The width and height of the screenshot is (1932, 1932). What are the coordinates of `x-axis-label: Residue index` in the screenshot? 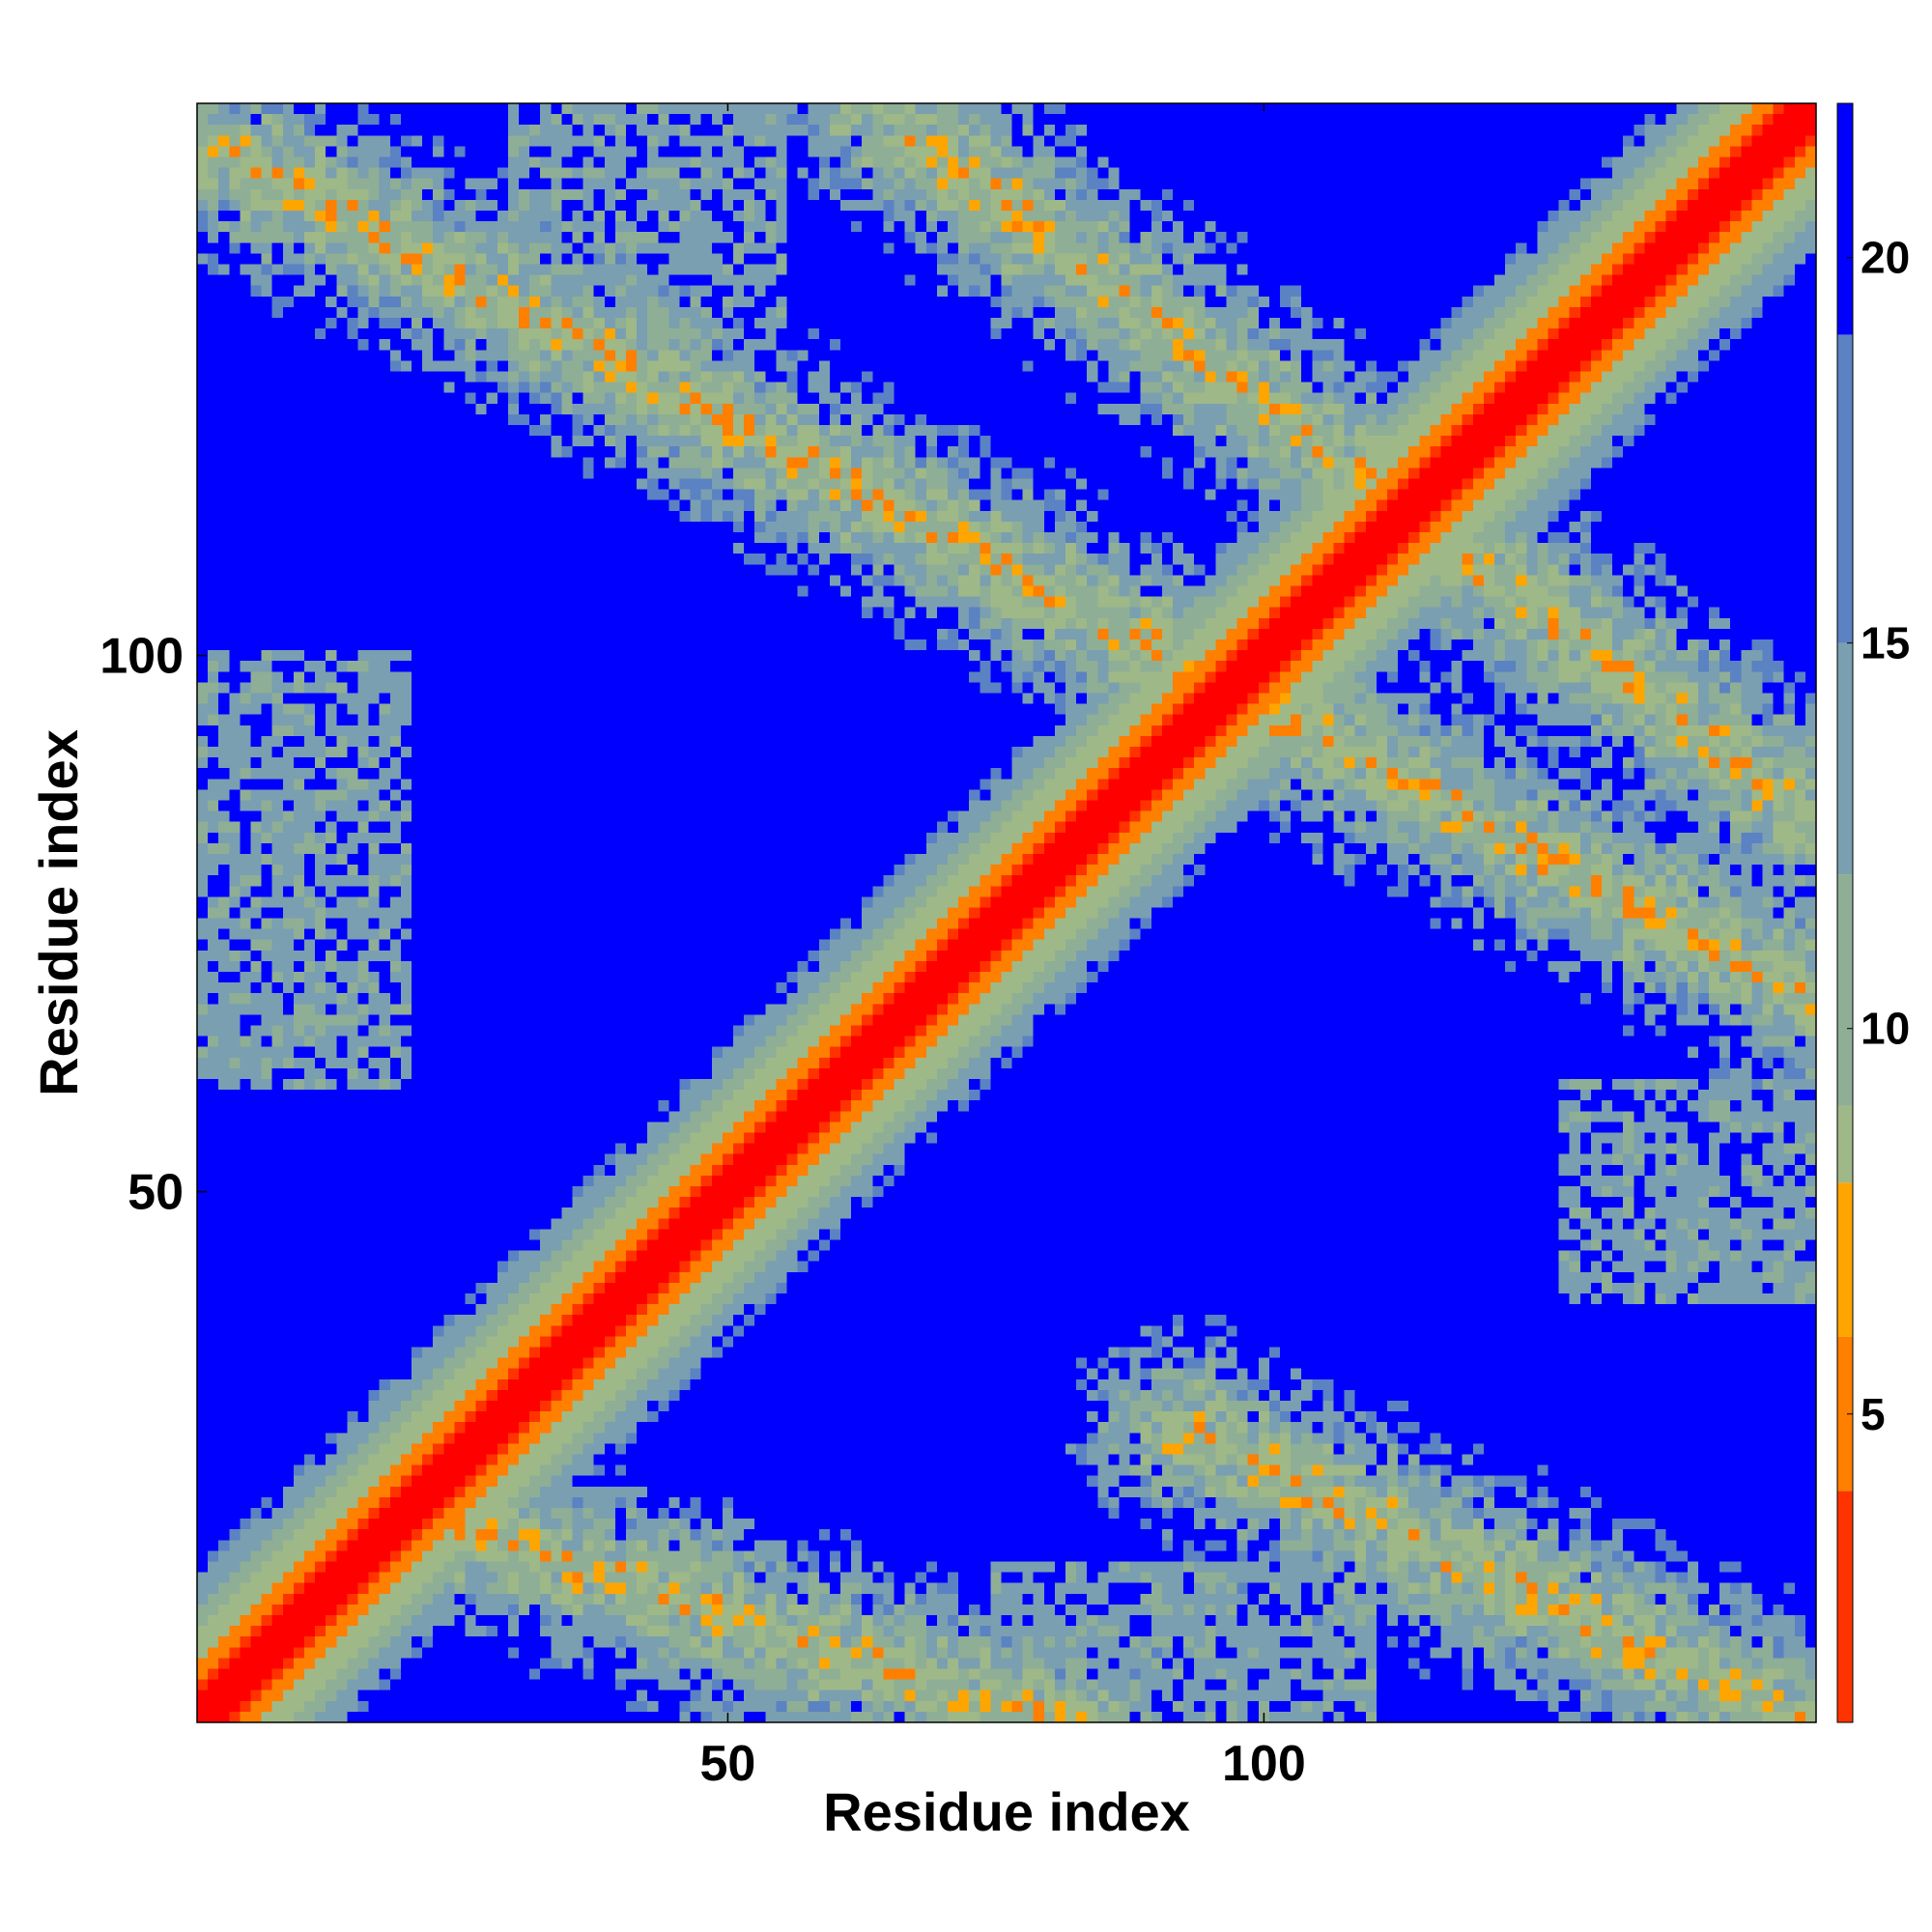 It's located at (1006, 1811).